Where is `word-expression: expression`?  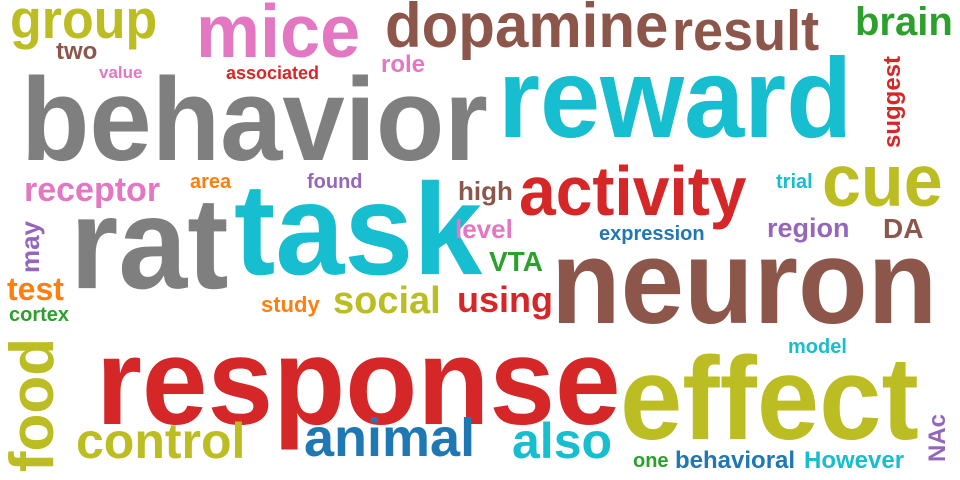 word-expression: expression is located at coordinates (652, 234).